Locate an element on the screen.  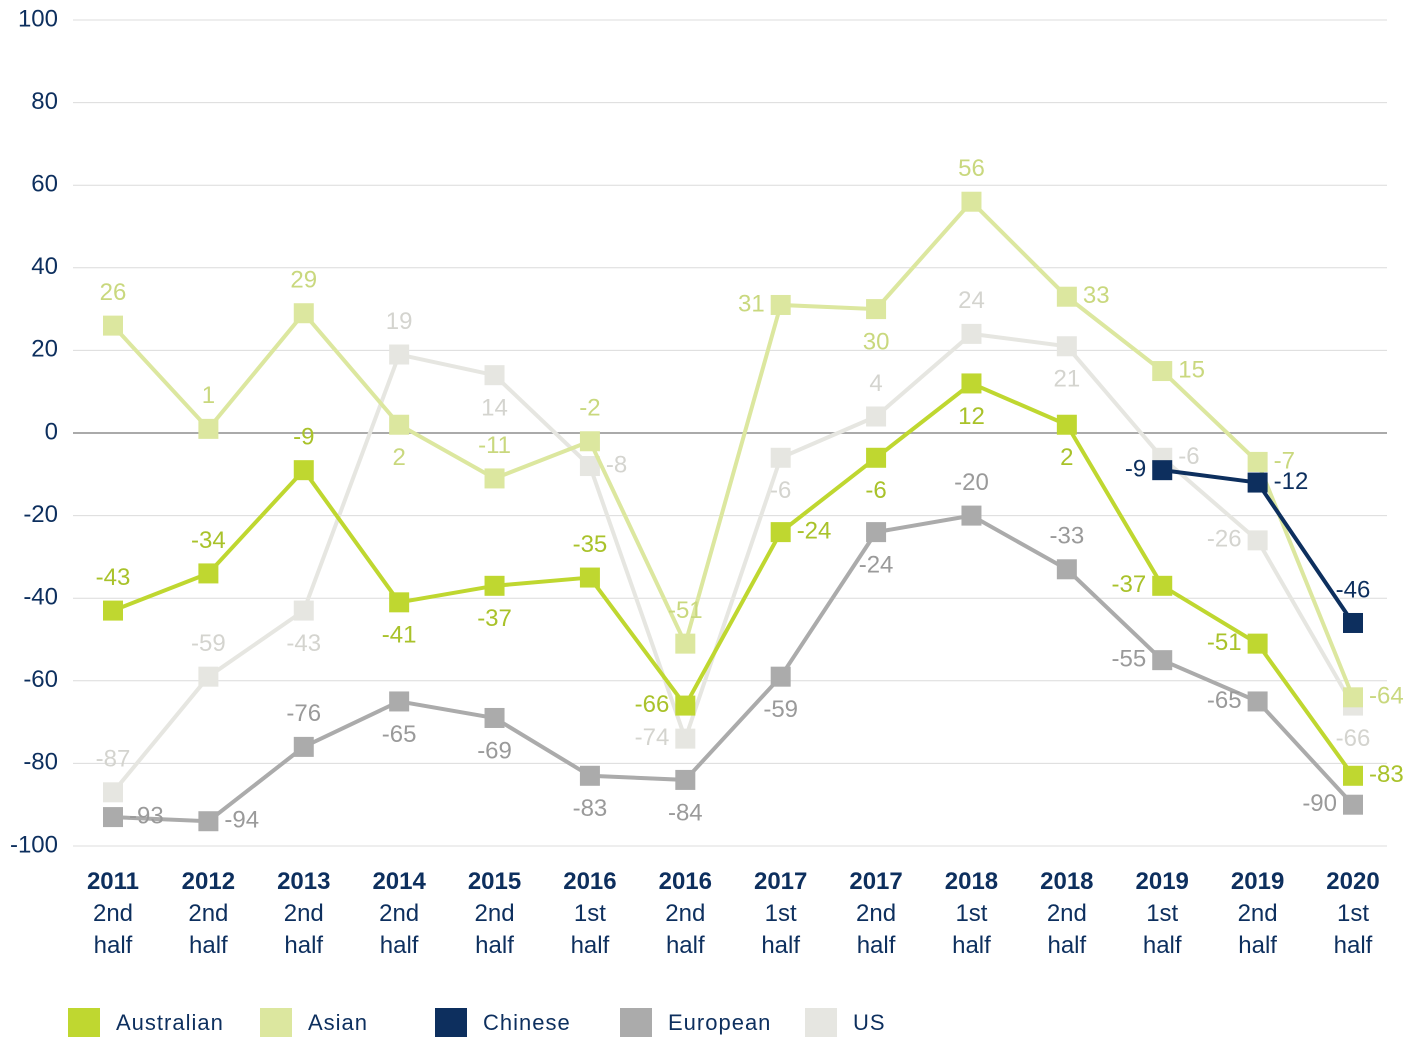
y-tick-label: 80 is located at coordinates (44, 101).